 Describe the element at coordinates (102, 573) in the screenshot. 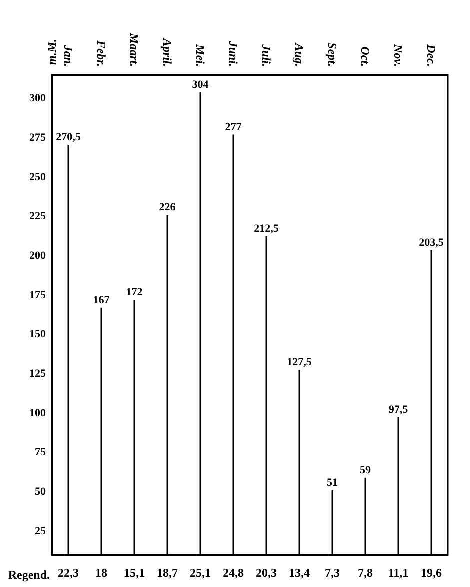

I see `text: 18` at that location.